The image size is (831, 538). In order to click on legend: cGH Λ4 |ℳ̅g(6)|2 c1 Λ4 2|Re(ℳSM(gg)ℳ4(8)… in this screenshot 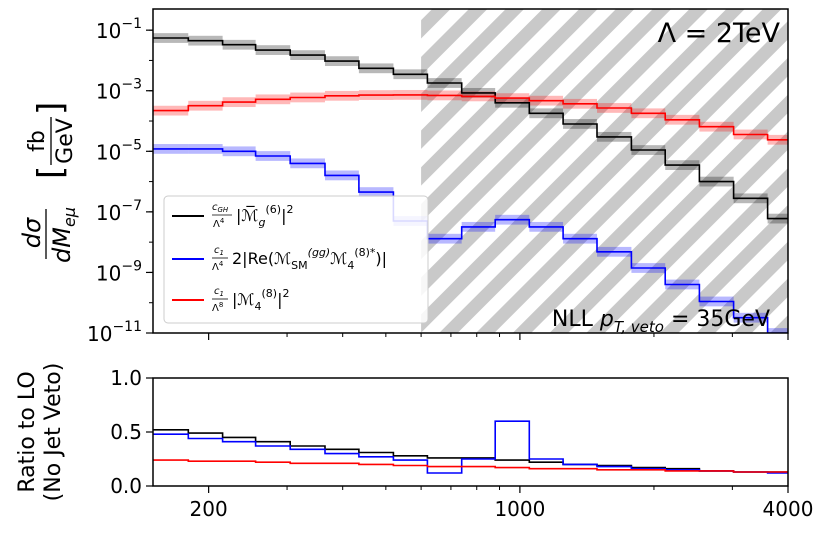, I will do `click(296, 259)`.